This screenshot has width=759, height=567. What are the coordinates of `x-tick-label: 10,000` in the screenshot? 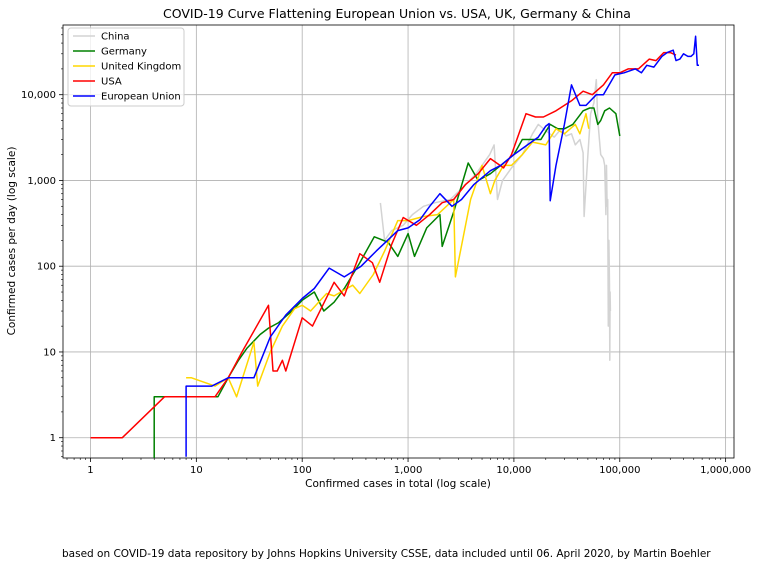 It's located at (513, 470).